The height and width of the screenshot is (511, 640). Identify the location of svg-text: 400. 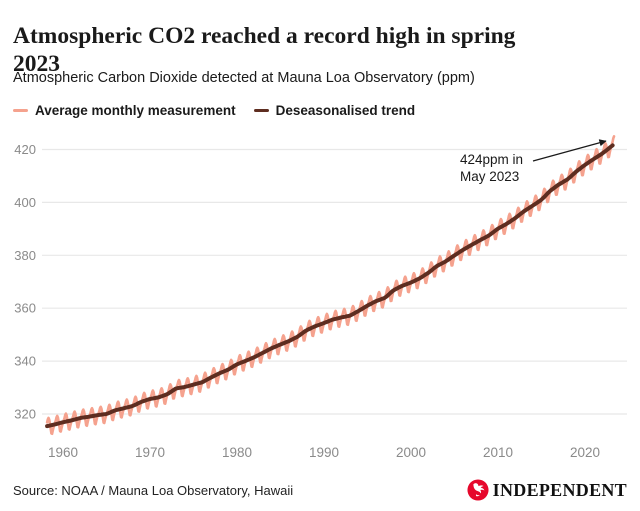
(25, 202).